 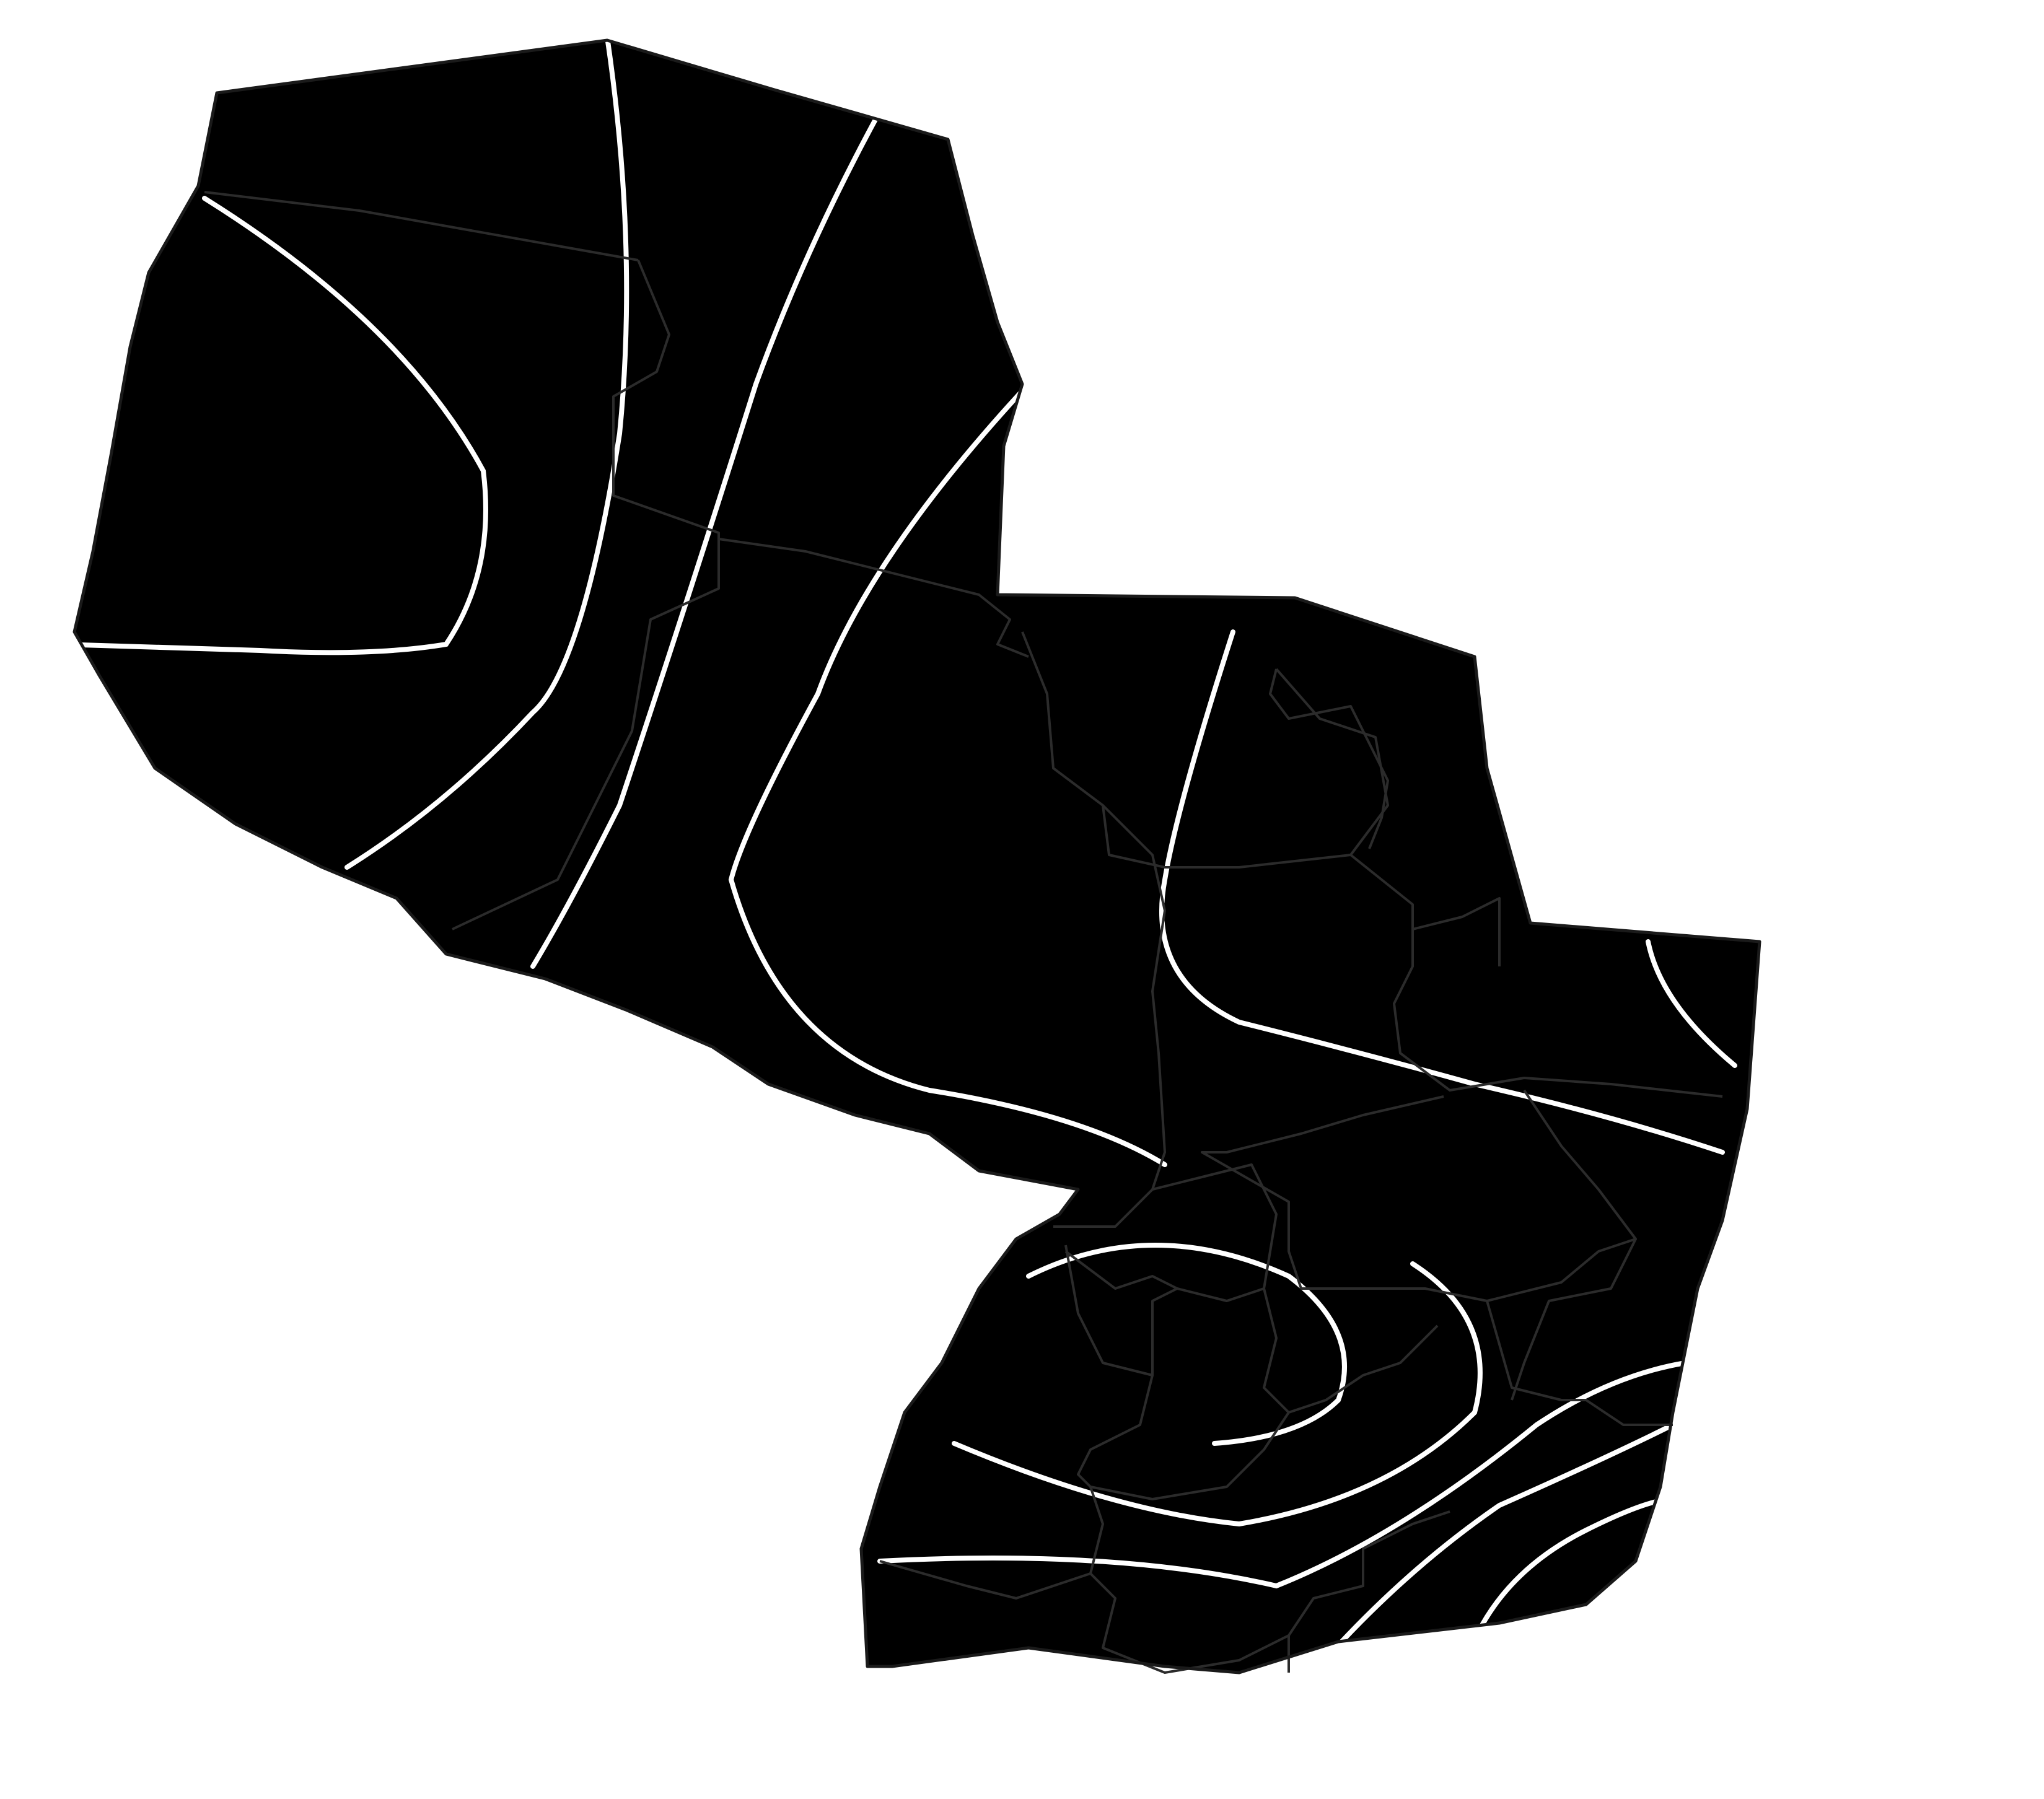 I want to click on boundary-alto-parana, so click(x=1574, y=1319).